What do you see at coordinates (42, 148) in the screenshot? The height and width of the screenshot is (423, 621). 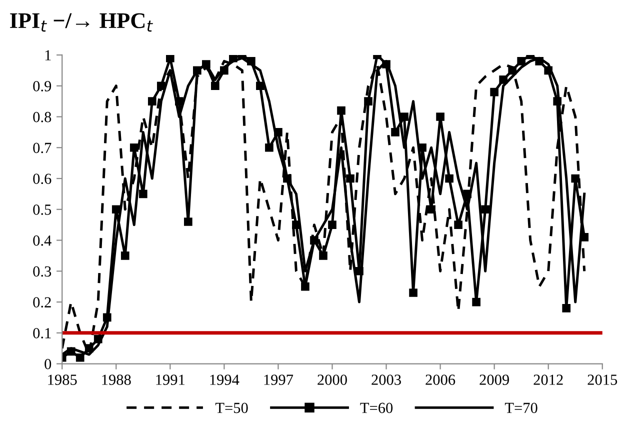 I see `y-tick-label: 0.7` at bounding box center [42, 148].